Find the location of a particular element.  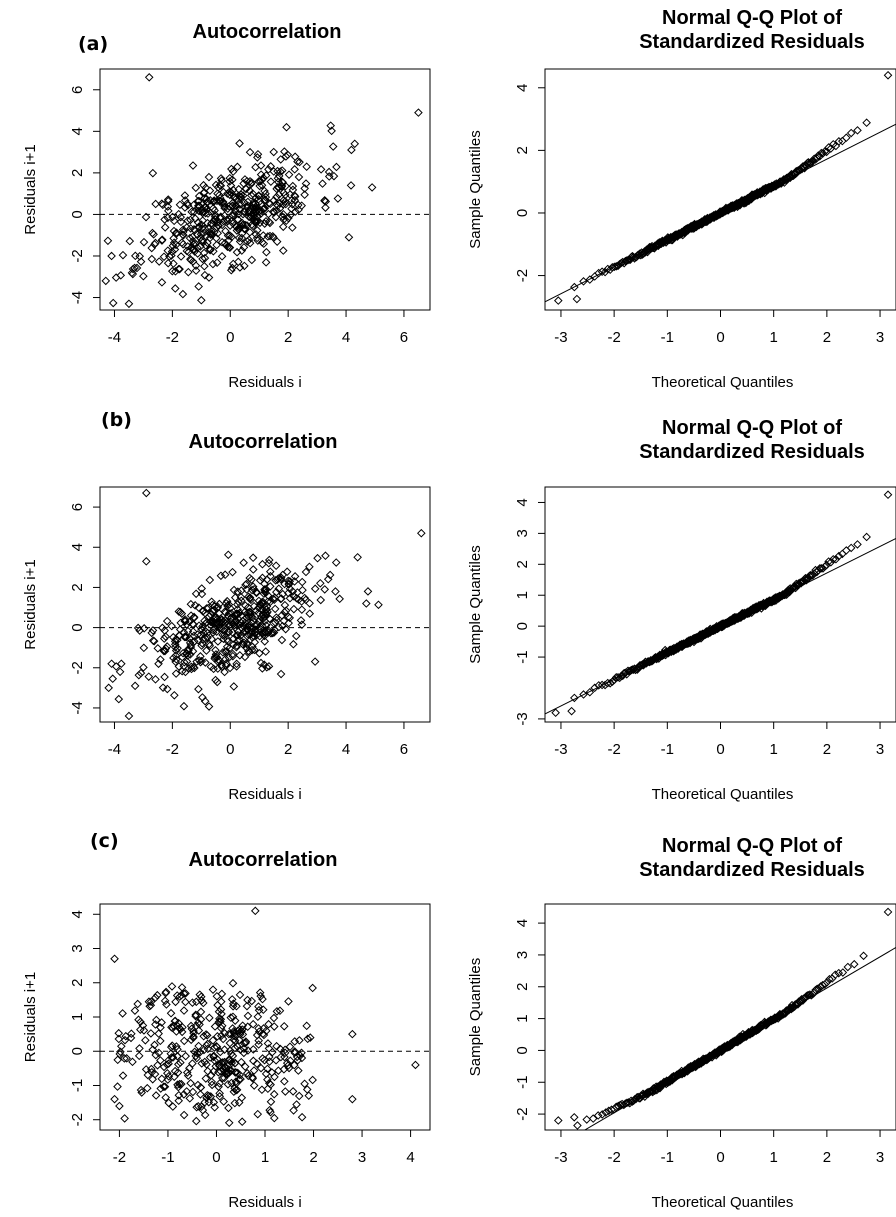

a-qq-y-tick-label: -2 is located at coordinates (522, 275).